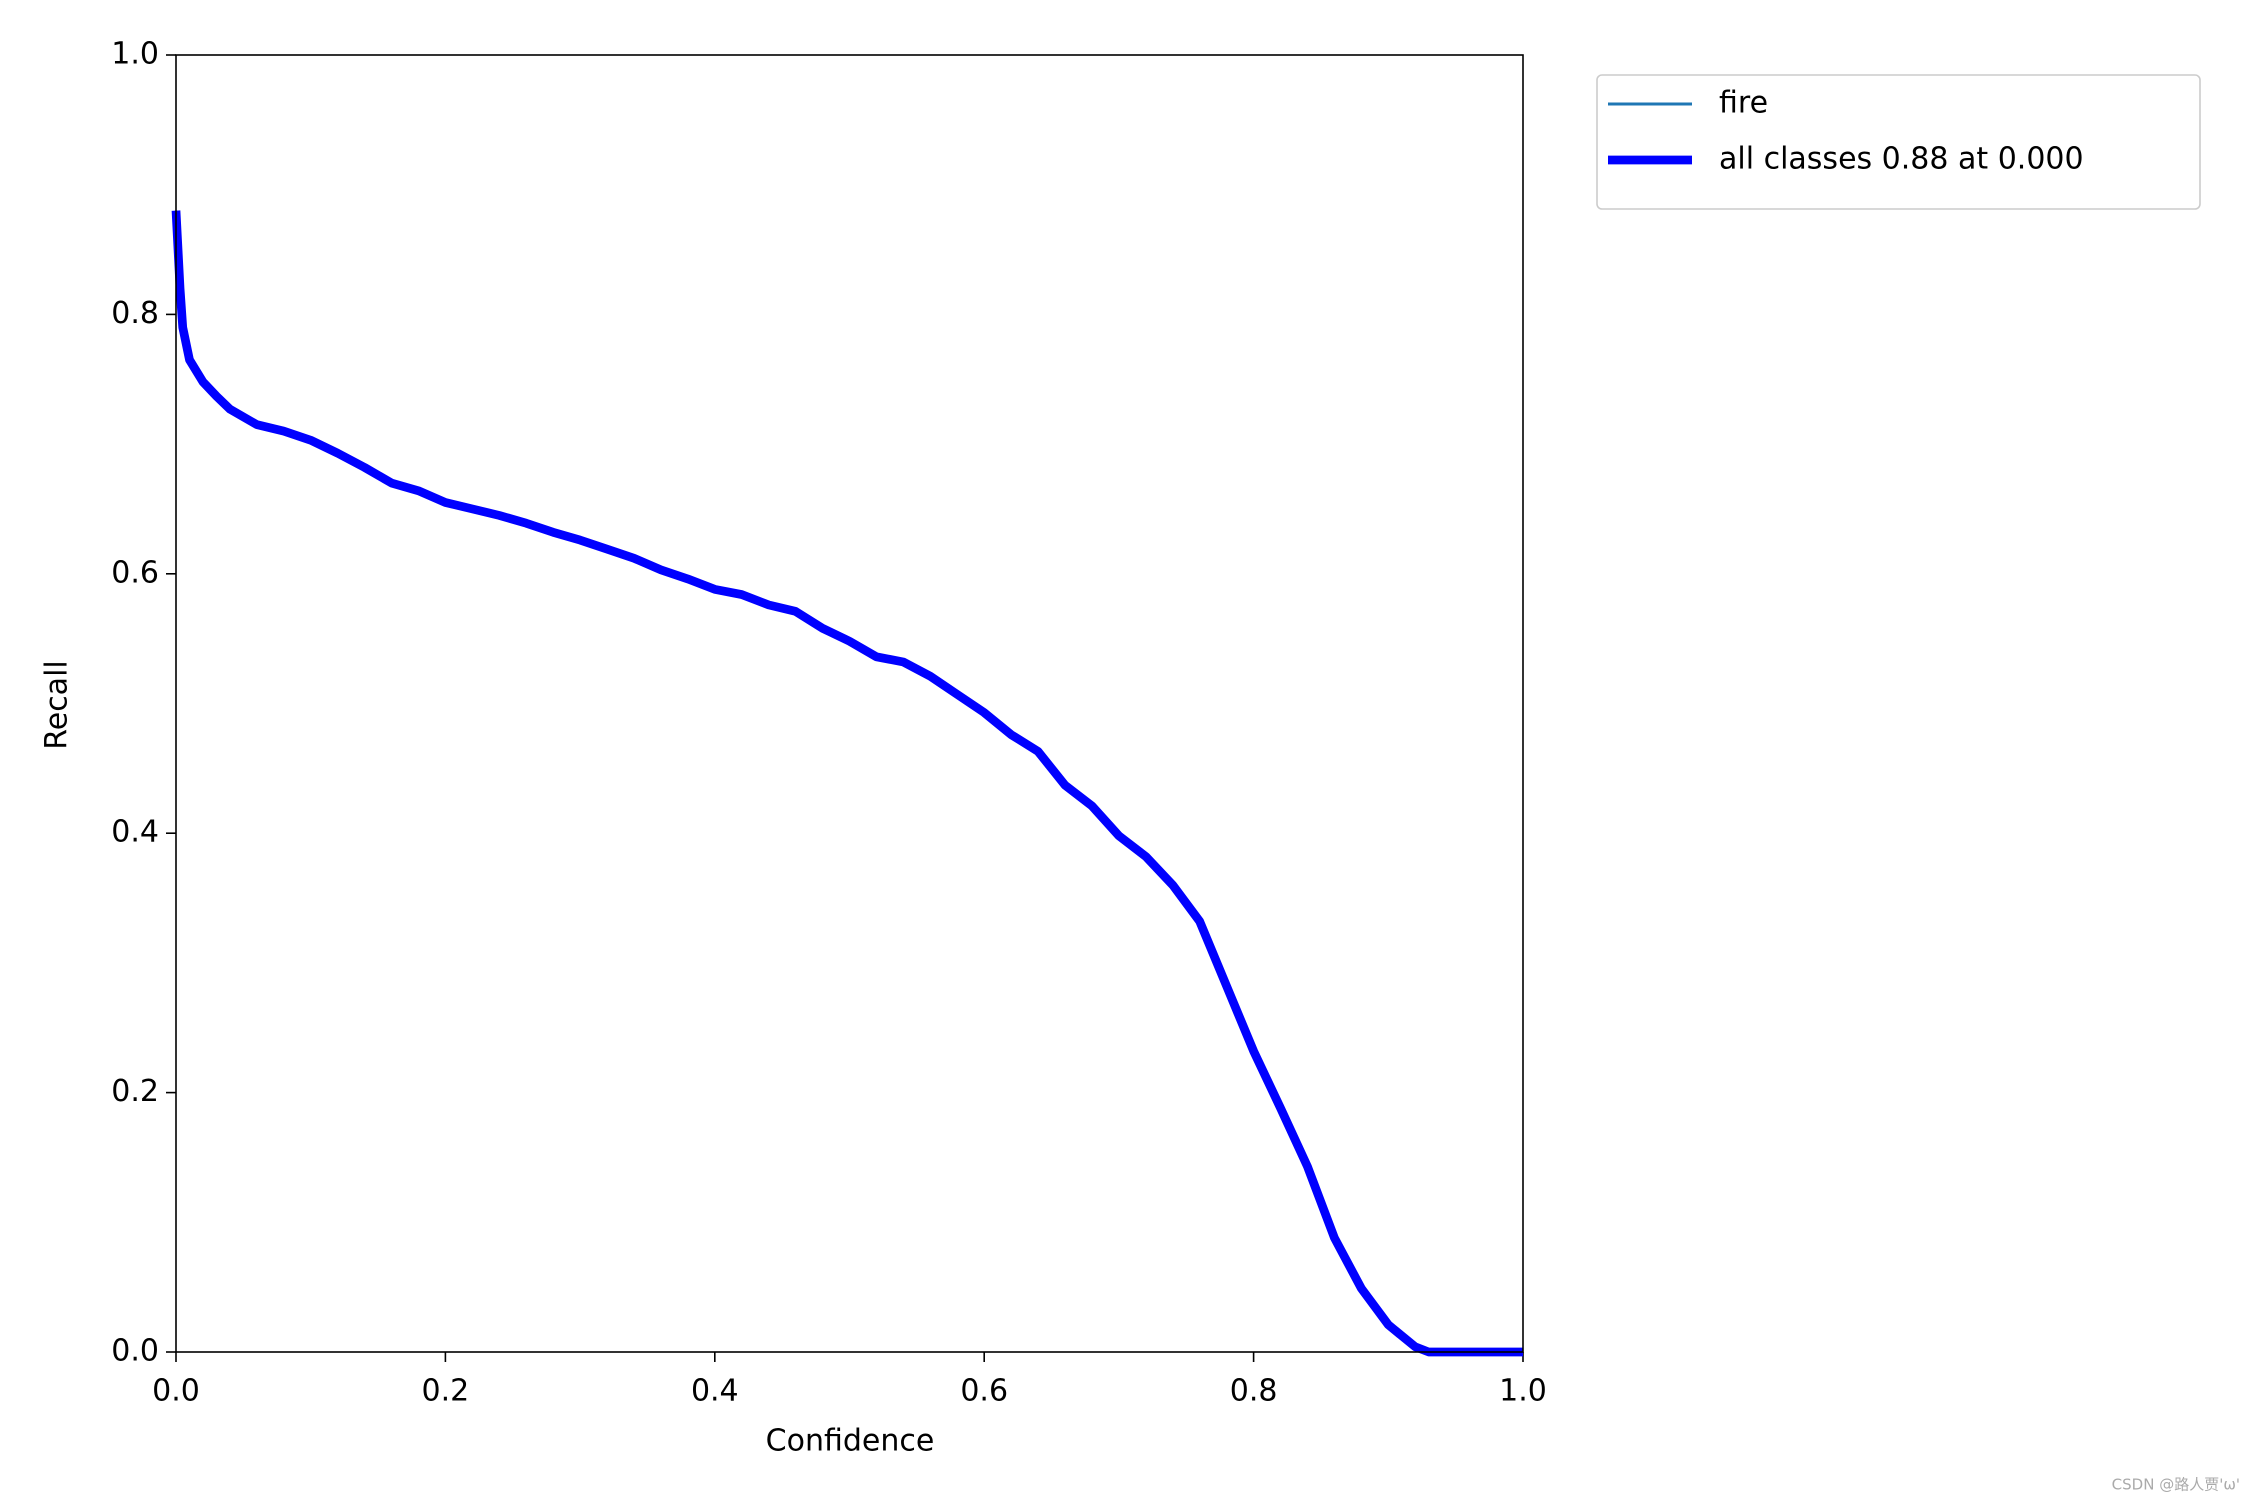 This screenshot has width=2250, height=1500. Describe the element at coordinates (135, 572) in the screenshot. I see `y-tick-label: 0.6` at that location.